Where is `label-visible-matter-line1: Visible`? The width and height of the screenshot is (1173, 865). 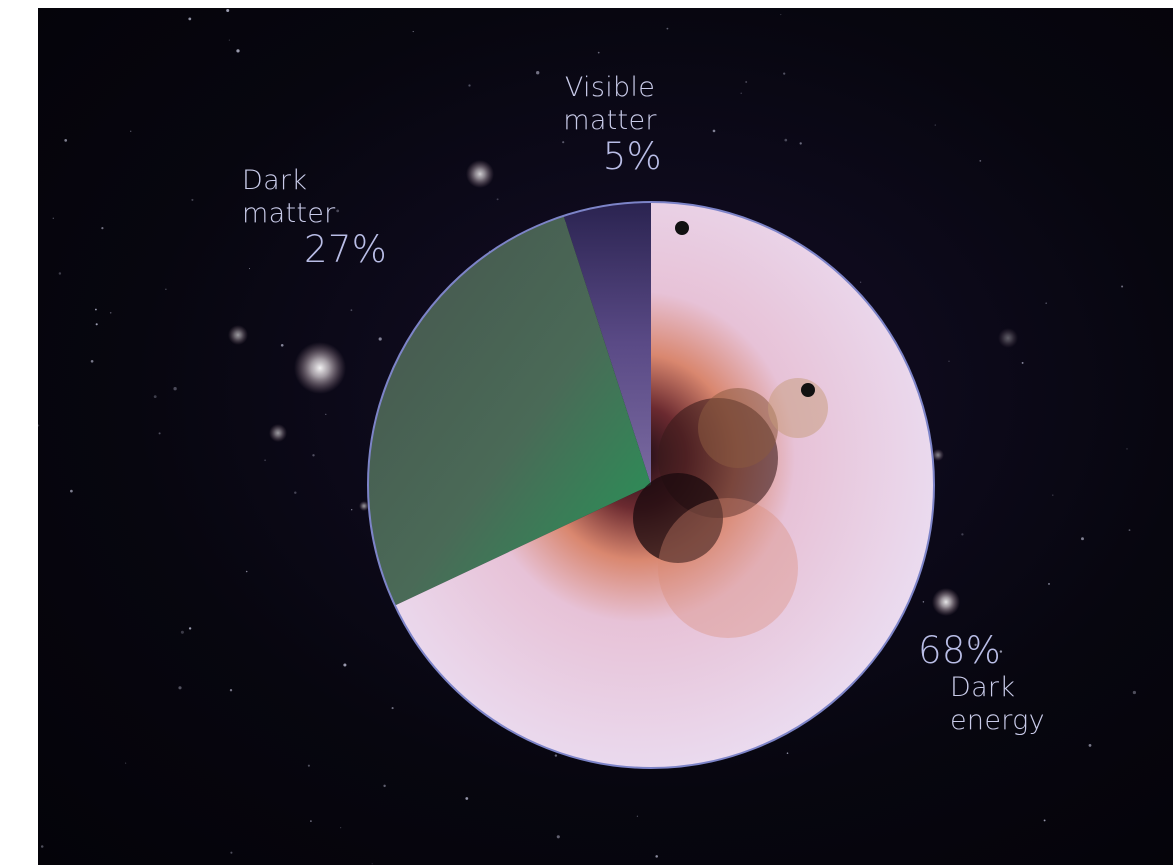 label-visible-matter-line1: Visible is located at coordinates (610, 87).